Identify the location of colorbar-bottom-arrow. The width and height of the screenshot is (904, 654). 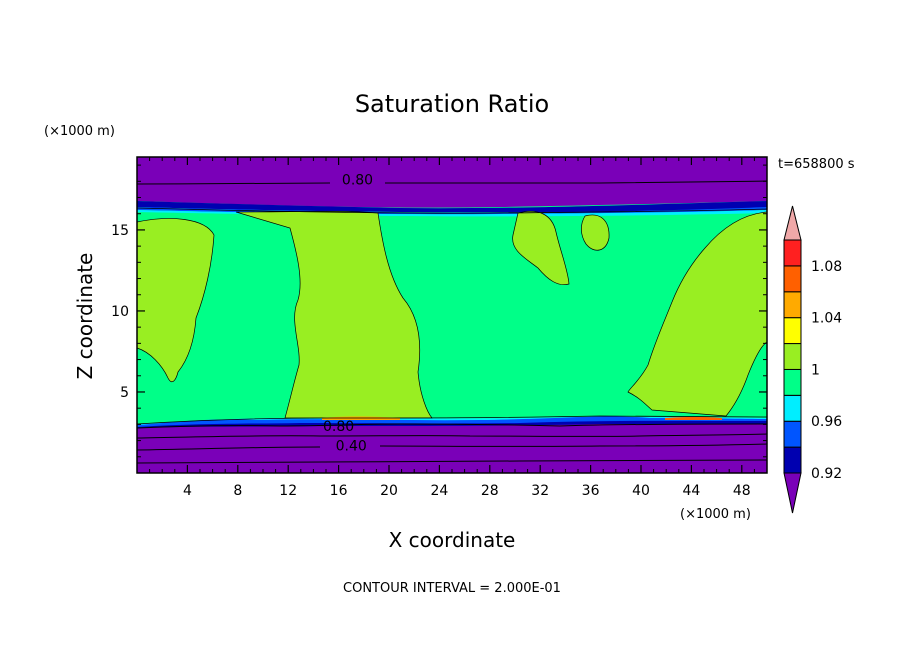
(792, 493).